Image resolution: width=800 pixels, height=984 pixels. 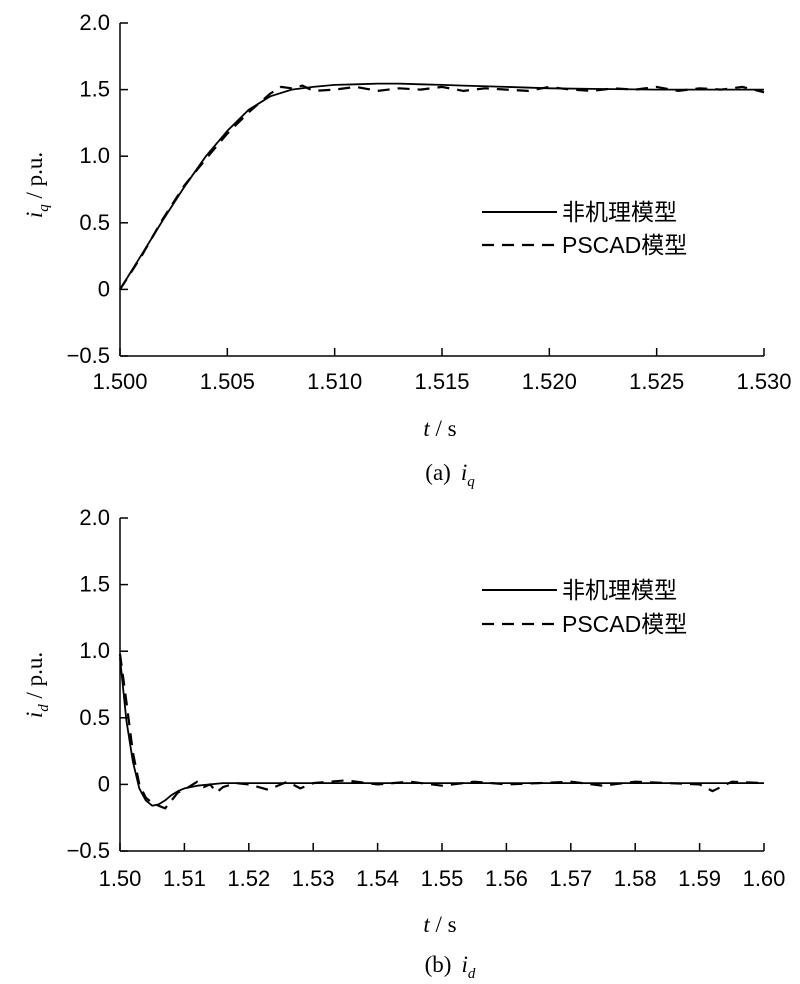 What do you see at coordinates (450, 475) in the screenshot?
I see `panel-a-caption: (a) iq` at bounding box center [450, 475].